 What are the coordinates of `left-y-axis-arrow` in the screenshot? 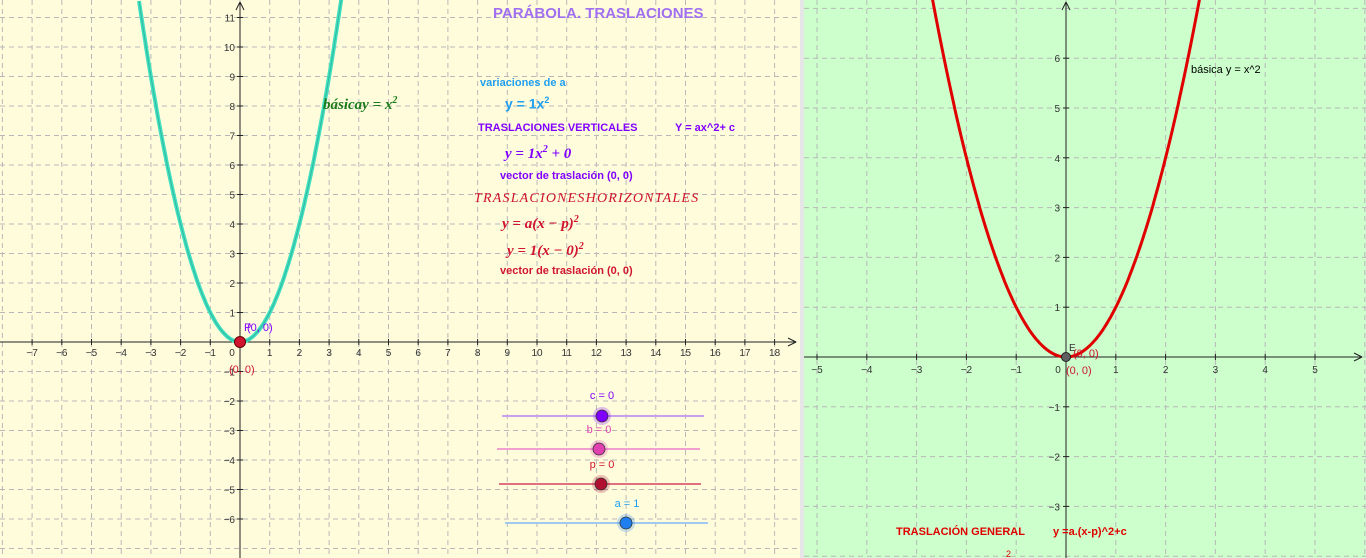 It's located at (240, 6).